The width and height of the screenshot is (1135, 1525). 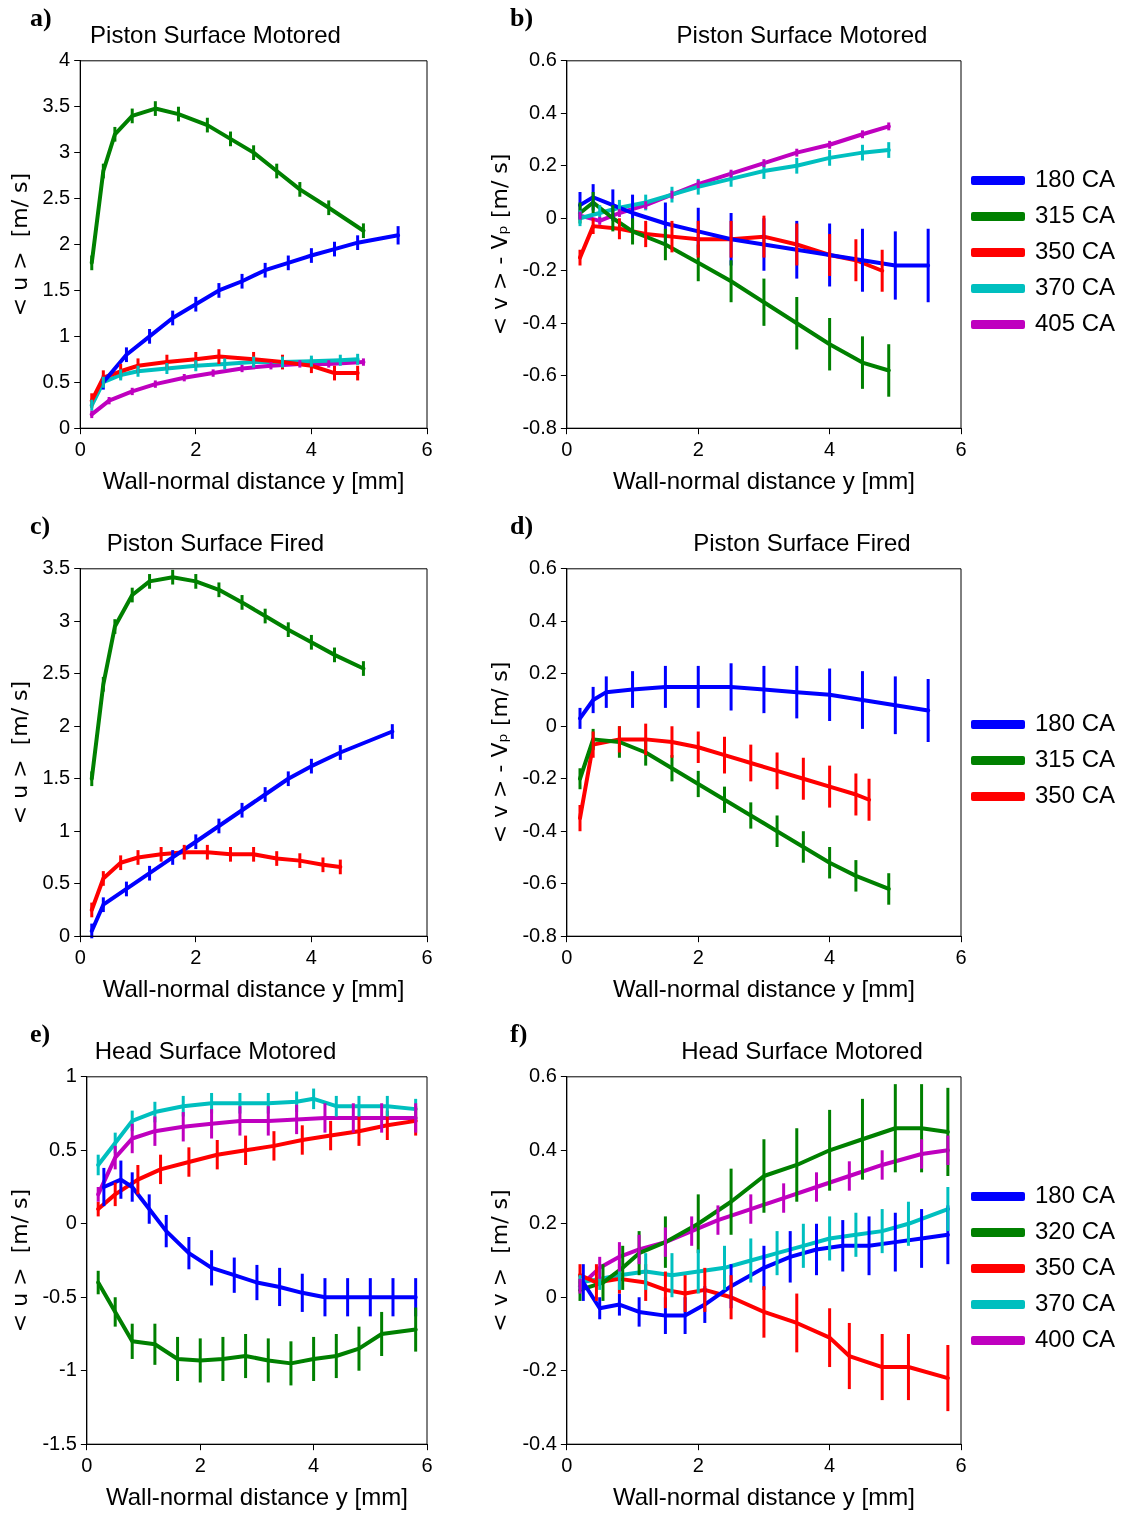 What do you see at coordinates (522, 525) in the screenshot?
I see `text: d)` at bounding box center [522, 525].